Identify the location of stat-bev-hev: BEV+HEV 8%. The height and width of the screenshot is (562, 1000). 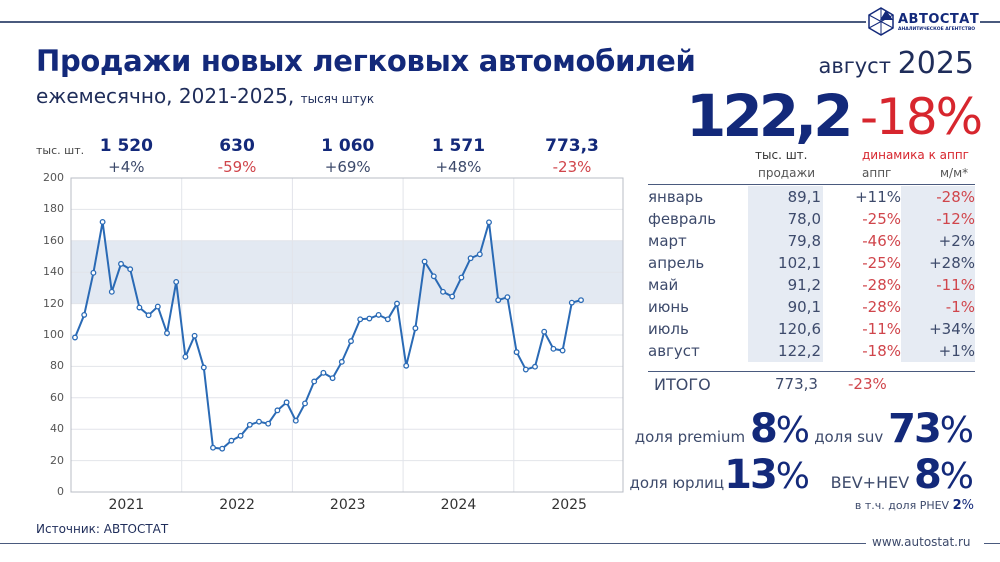
(902, 475).